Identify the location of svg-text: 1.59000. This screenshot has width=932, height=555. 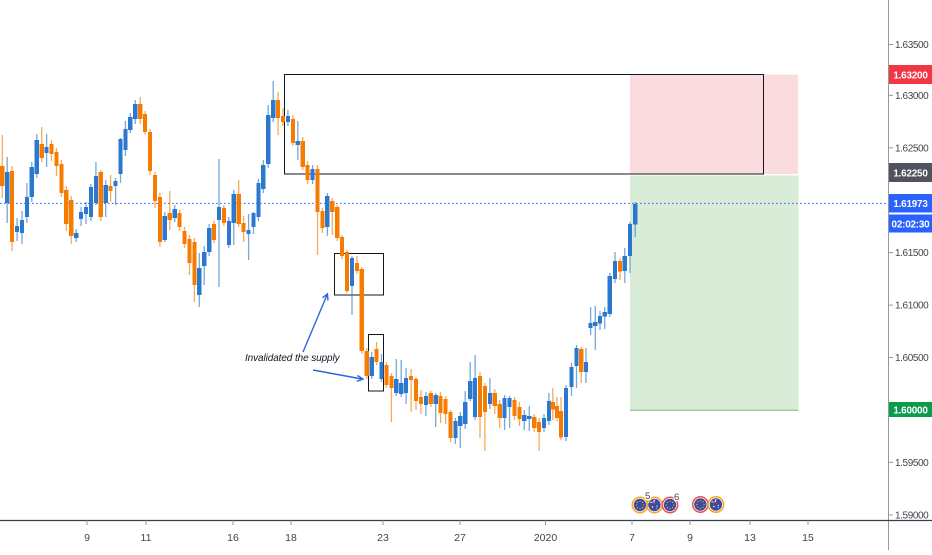
(912, 516).